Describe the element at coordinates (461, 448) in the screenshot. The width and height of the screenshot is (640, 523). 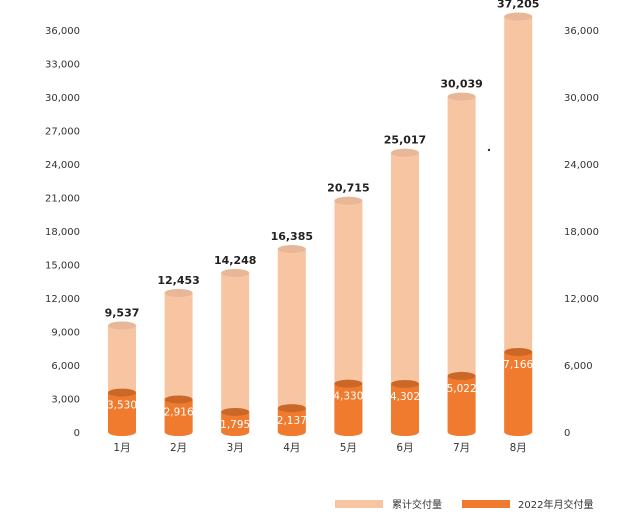
I see `x-tick-label: 7月` at that location.